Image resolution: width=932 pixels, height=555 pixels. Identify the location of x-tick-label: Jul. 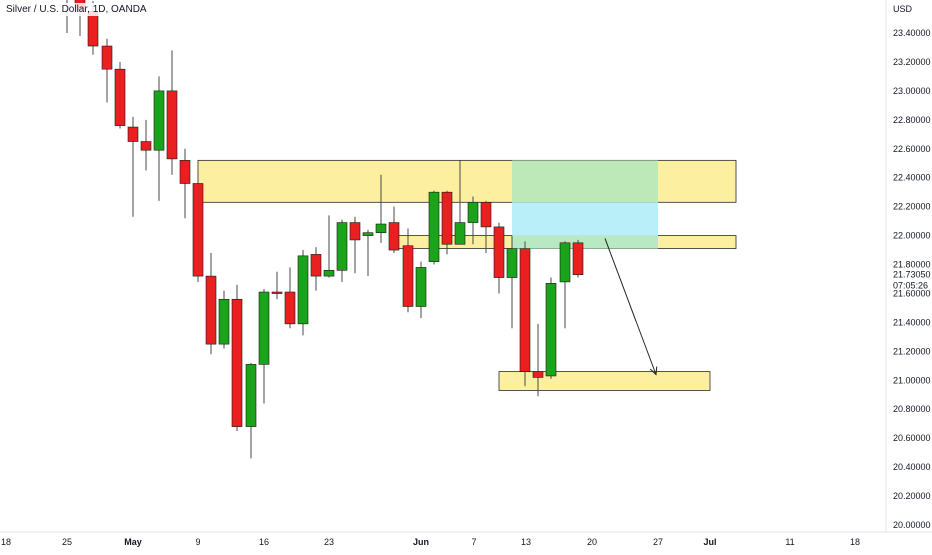
(709, 542).